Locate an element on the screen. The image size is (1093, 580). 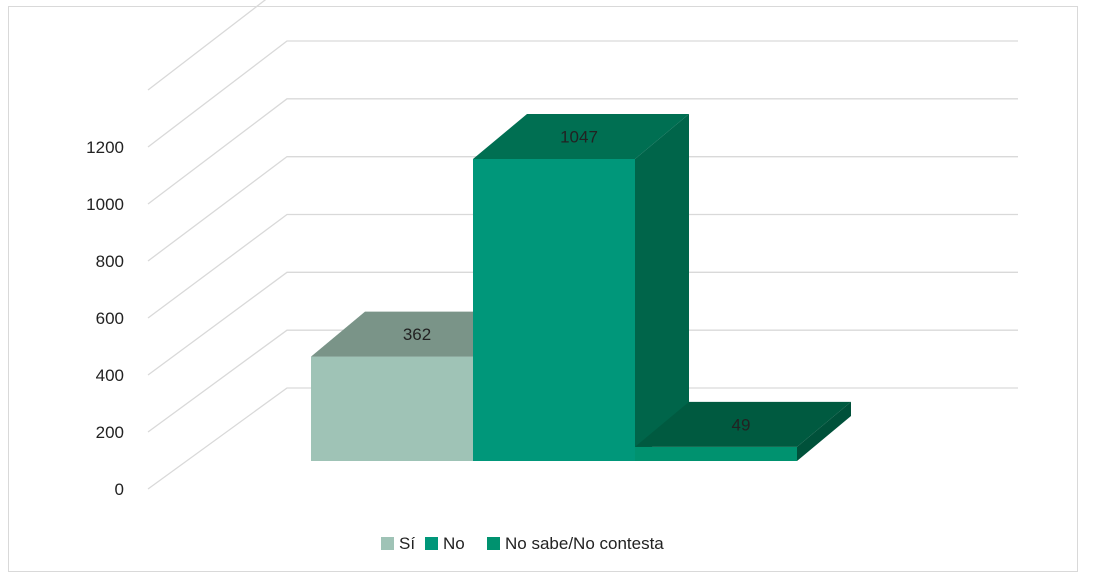
legend-label: Sí is located at coordinates (407, 543).